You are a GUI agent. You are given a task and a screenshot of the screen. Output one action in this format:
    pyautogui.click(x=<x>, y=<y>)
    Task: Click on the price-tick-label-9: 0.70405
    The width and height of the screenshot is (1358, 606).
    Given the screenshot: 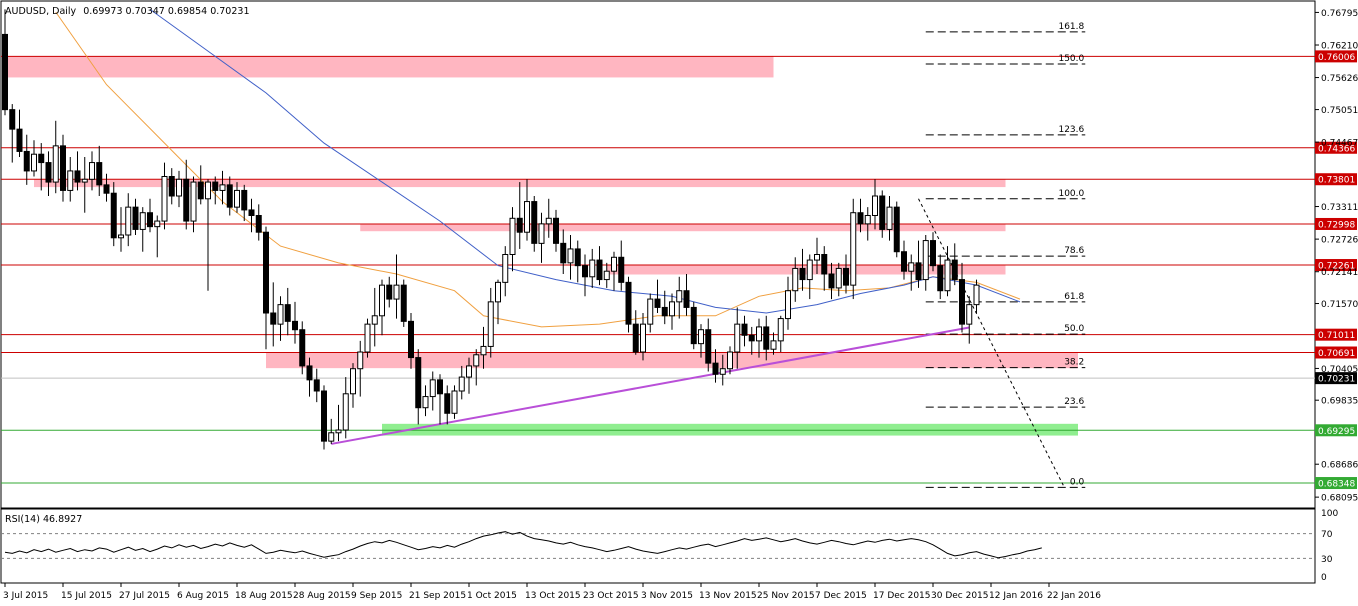 What is the action you would take?
    pyautogui.click(x=1339, y=370)
    